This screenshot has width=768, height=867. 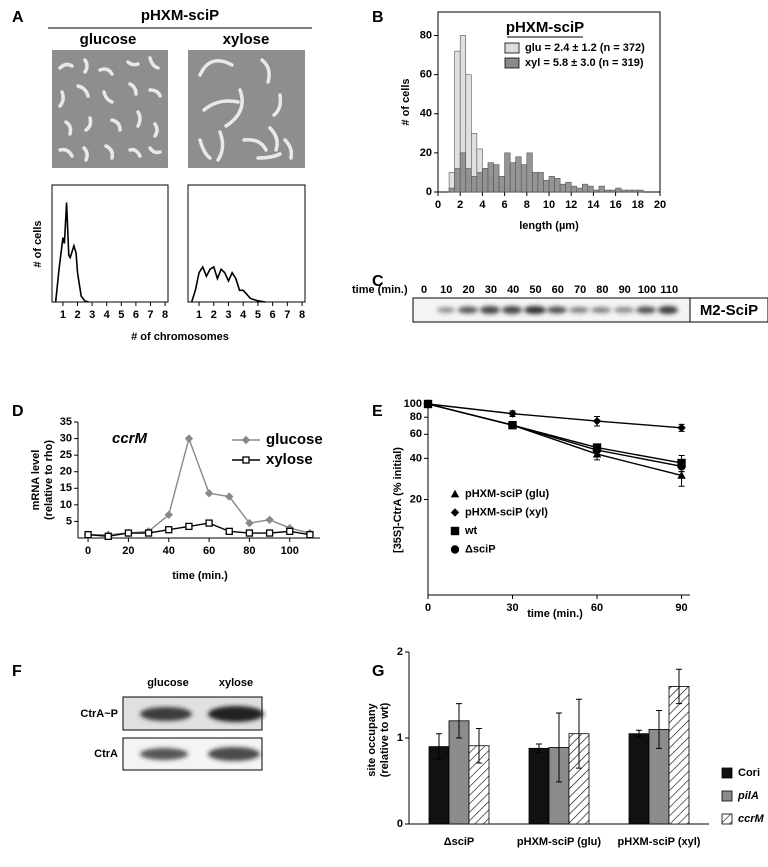 What do you see at coordinates (77, 315) in the screenshot?
I see `x-tick-label: 2` at bounding box center [77, 315].